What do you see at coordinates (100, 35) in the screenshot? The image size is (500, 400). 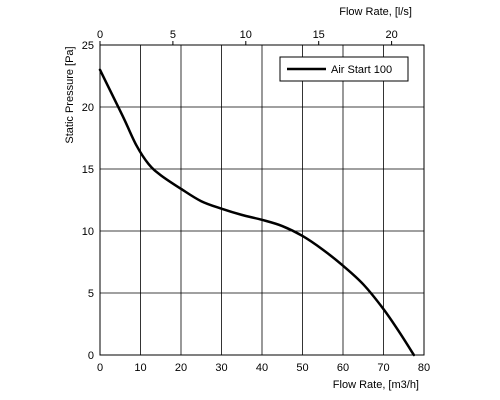 I see `x2-tick-label: 0` at bounding box center [100, 35].